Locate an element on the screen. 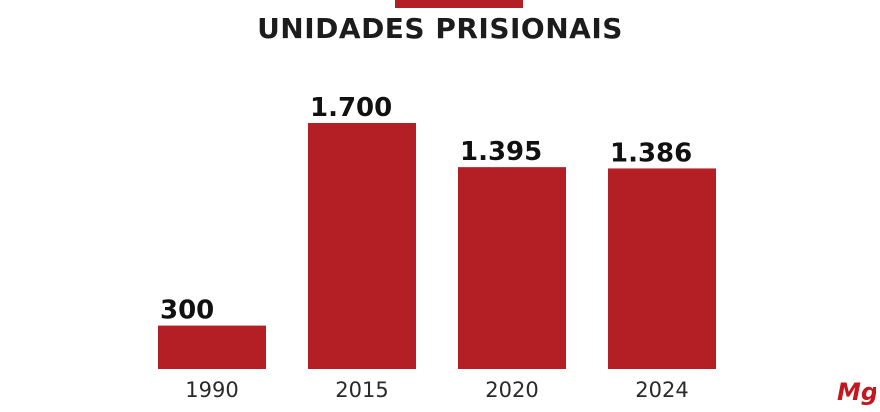  bar-1990 is located at coordinates (212, 347).